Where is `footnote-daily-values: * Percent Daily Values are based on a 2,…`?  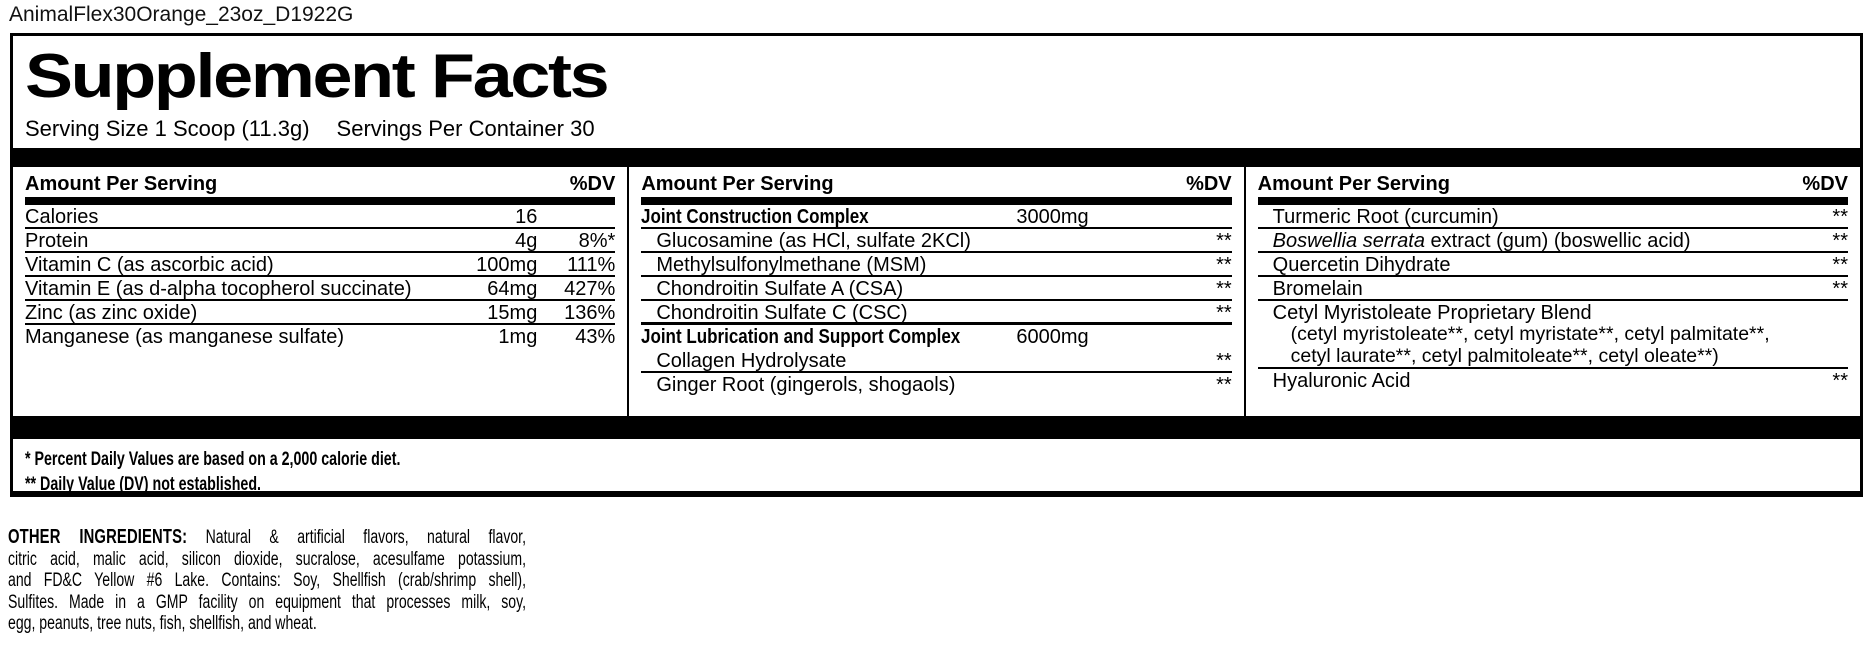
footnote-daily-values: * Percent Daily Values are based on a 2,… is located at coordinates (213, 459).